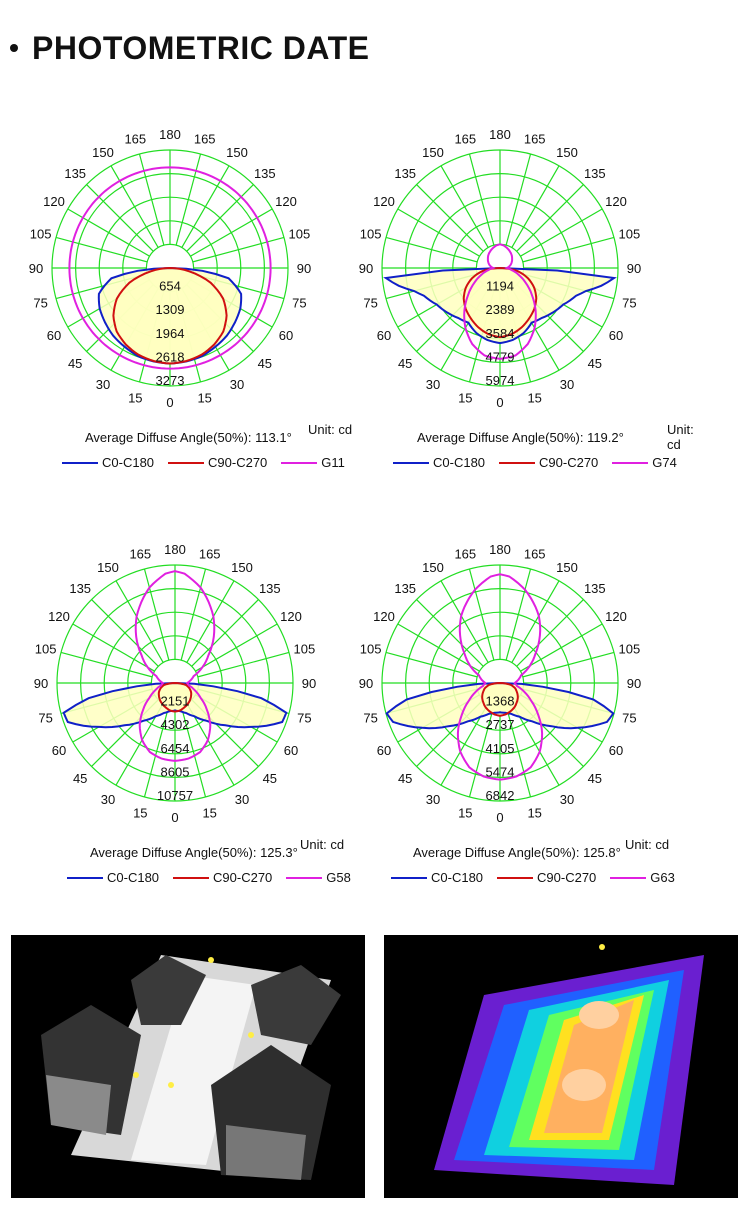 Image resolution: width=750 pixels, height=1209 pixels. Describe the element at coordinates (313, 462) in the screenshot. I see `legend-item-g: G11` at that location.